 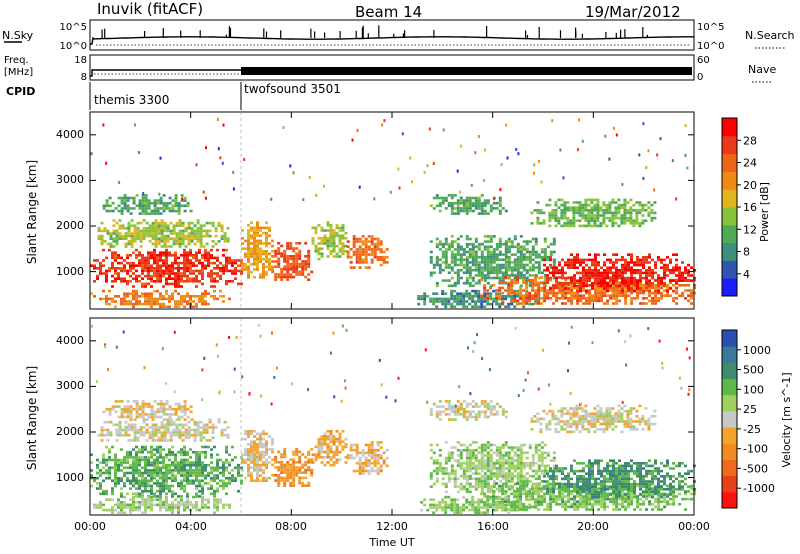 What do you see at coordinates (700, 77) in the screenshot?
I see `nave-tick-bottom: 0` at bounding box center [700, 77].